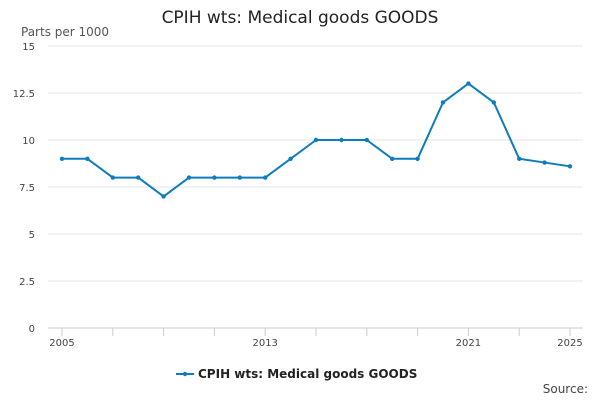 Image resolution: width=600 pixels, height=400 pixels. I want to click on x-tick-label: 2025, so click(569, 343).